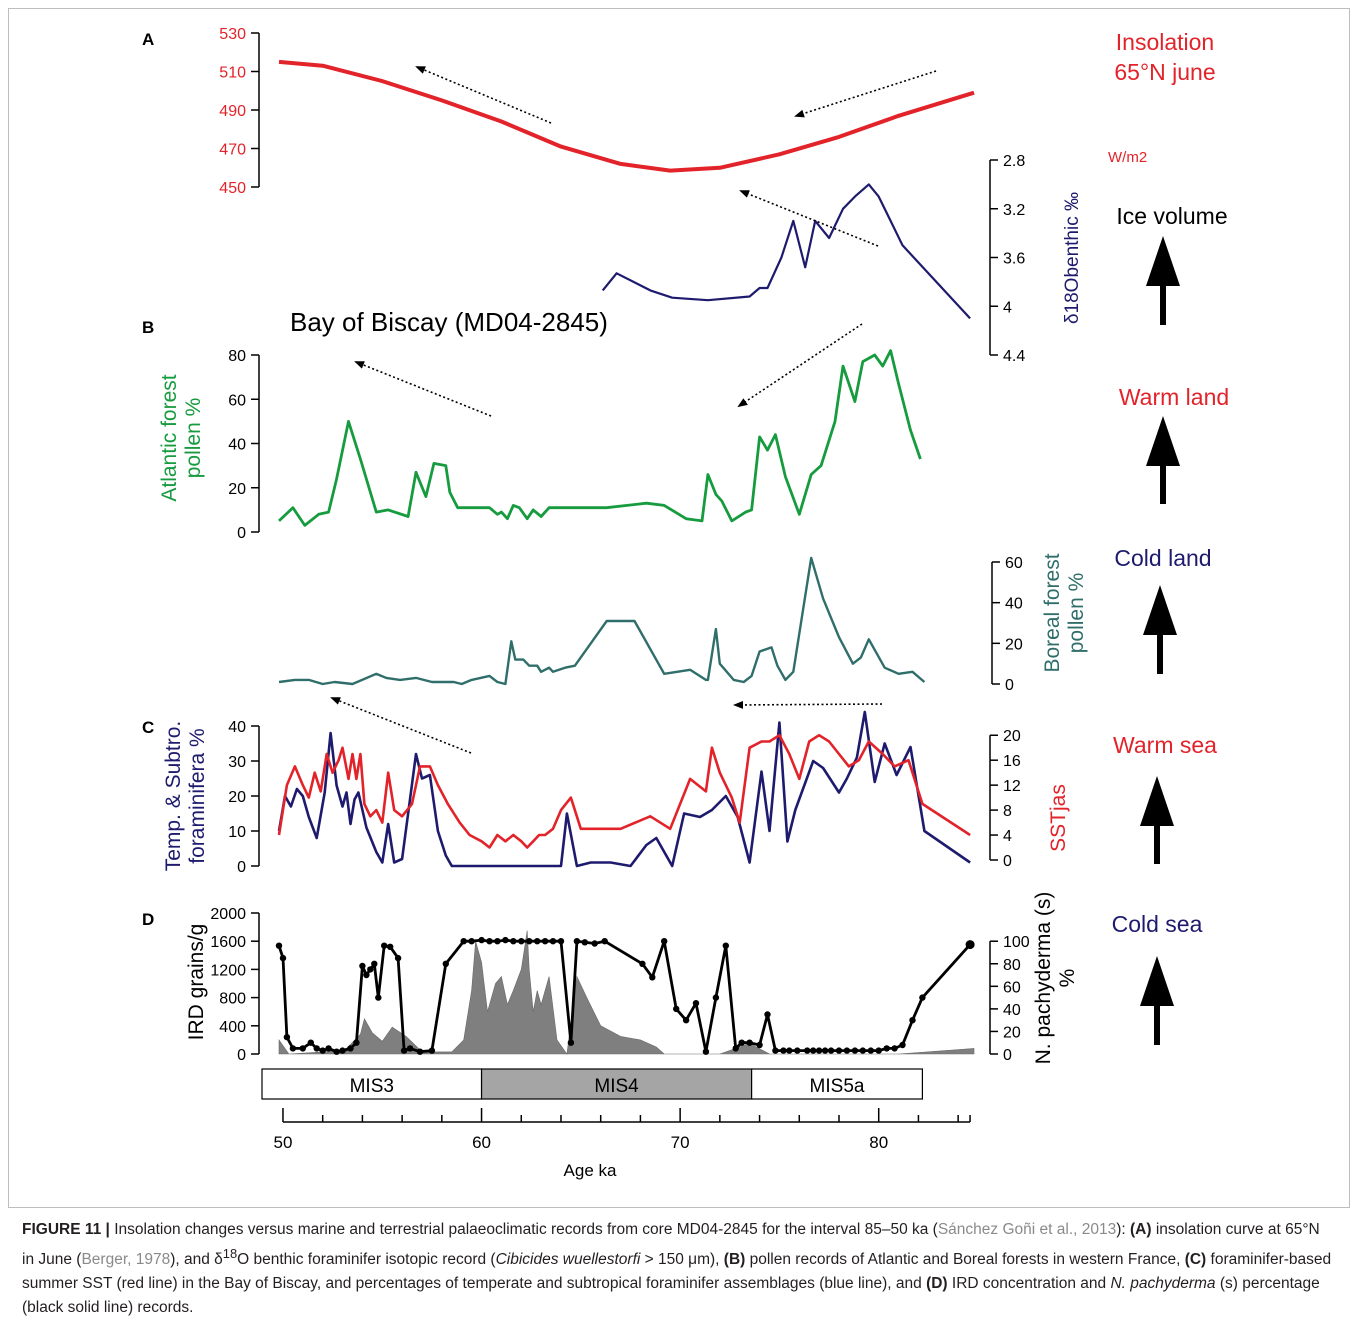 This screenshot has height=1321, width=1358. What do you see at coordinates (937, 1284) in the screenshot?
I see `caption-label-d: (D)` at bounding box center [937, 1284].